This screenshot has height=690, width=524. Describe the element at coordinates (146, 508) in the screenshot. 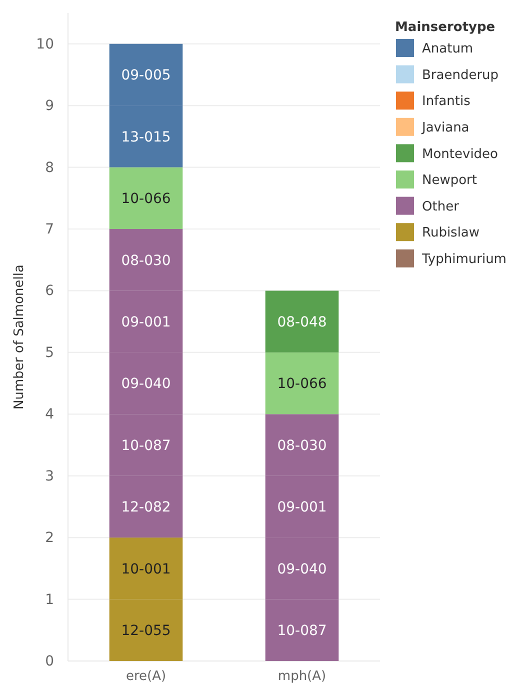

I see `data-label: 12-082` at that location.